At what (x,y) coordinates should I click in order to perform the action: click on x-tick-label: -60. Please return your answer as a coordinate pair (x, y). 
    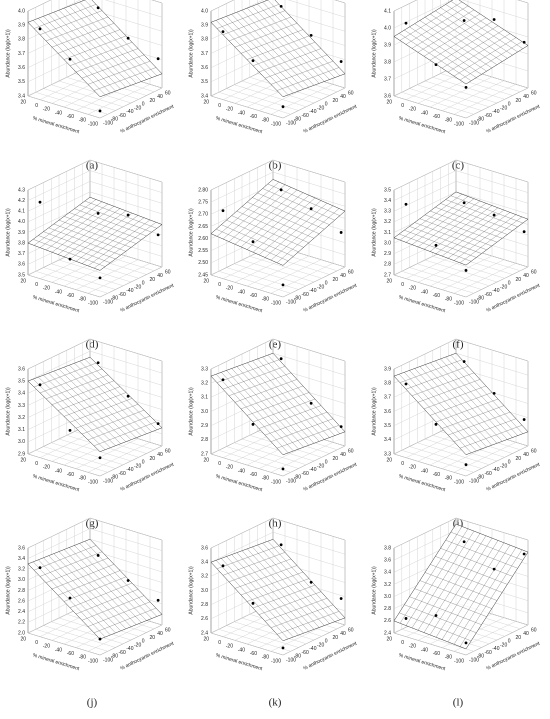
    Looking at the image, I should click on (70, 296).